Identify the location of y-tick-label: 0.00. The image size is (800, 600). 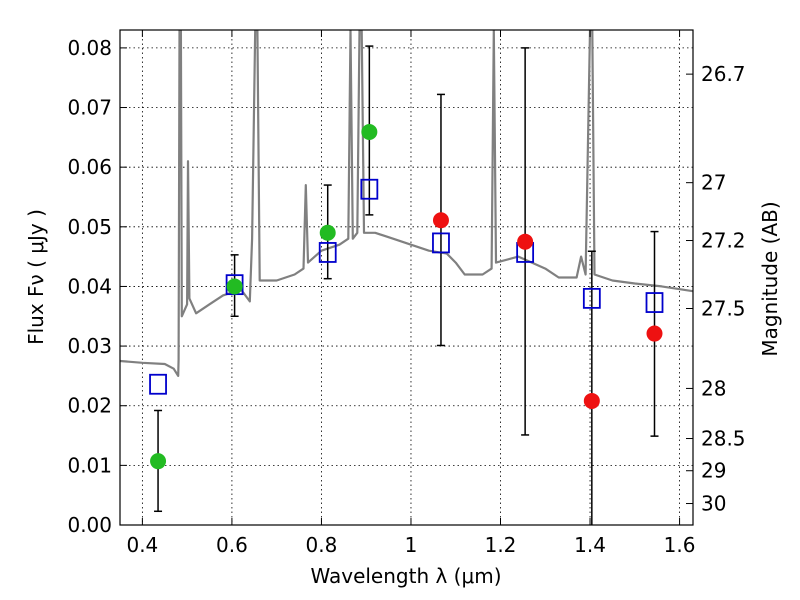
(89, 525).